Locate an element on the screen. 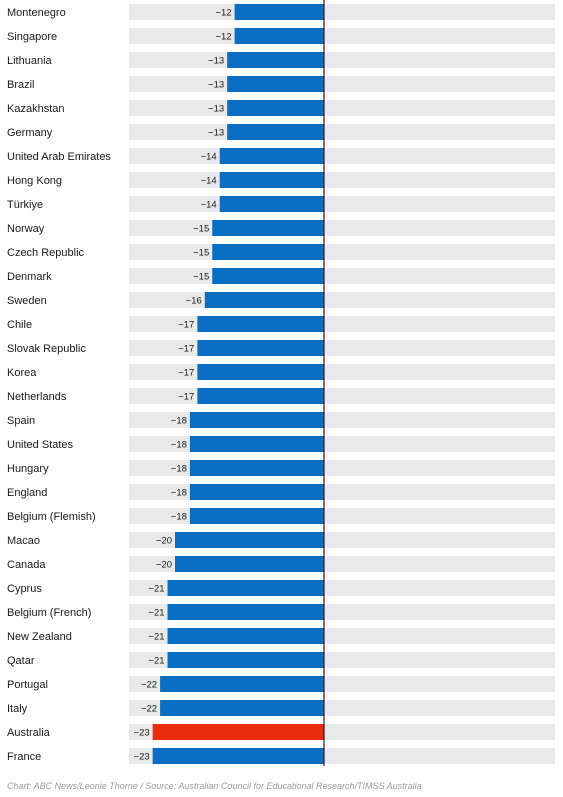 This screenshot has width=563, height=797. category-label-united-arab-emirates: United Arab Emirates is located at coordinates (59, 157).